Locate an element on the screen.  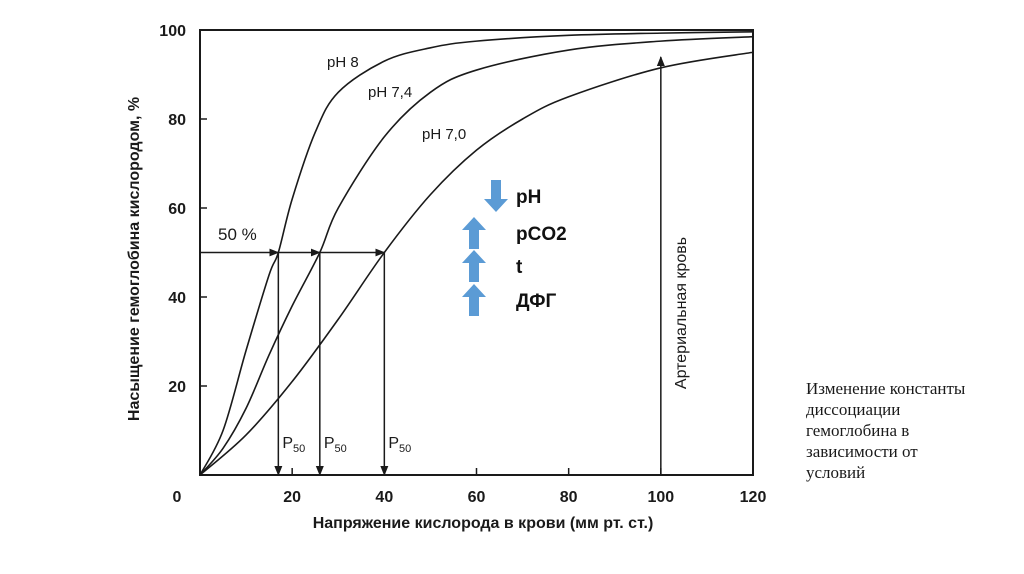
arterial-reference: Артериальная кровь is located at coordinates (673, 265).